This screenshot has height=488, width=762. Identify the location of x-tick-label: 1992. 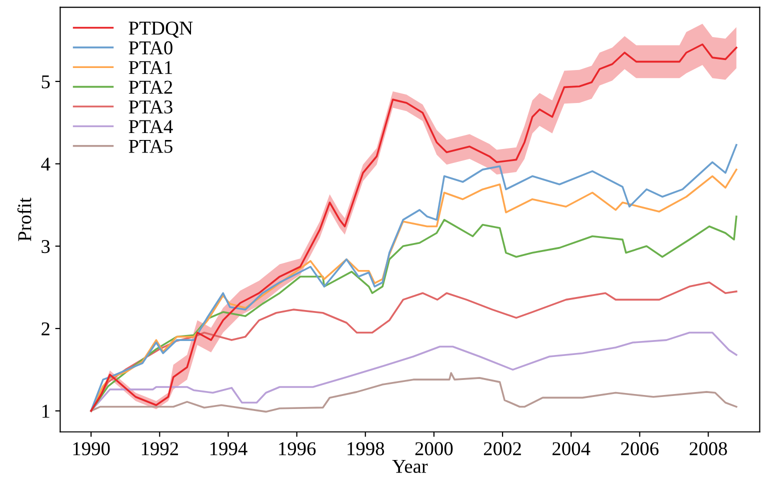
(160, 449).